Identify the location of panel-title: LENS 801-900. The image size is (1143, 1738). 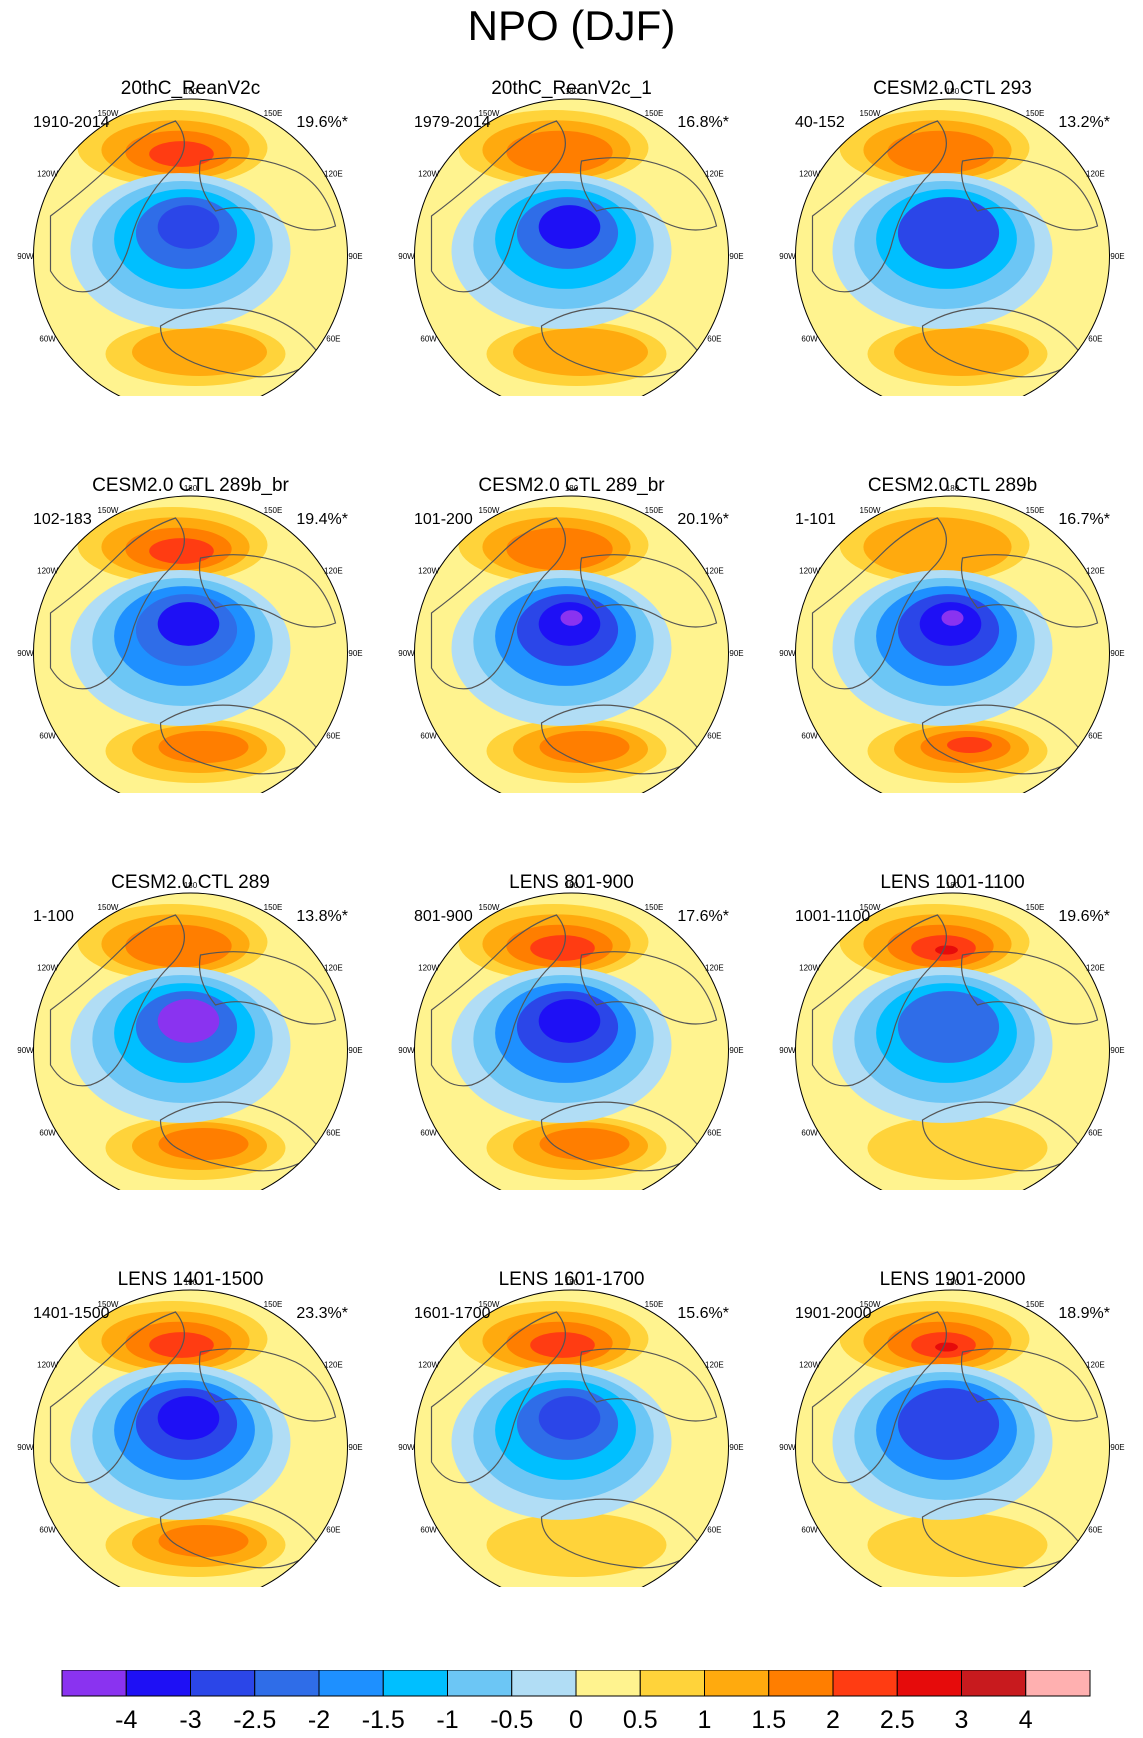
(571, 882).